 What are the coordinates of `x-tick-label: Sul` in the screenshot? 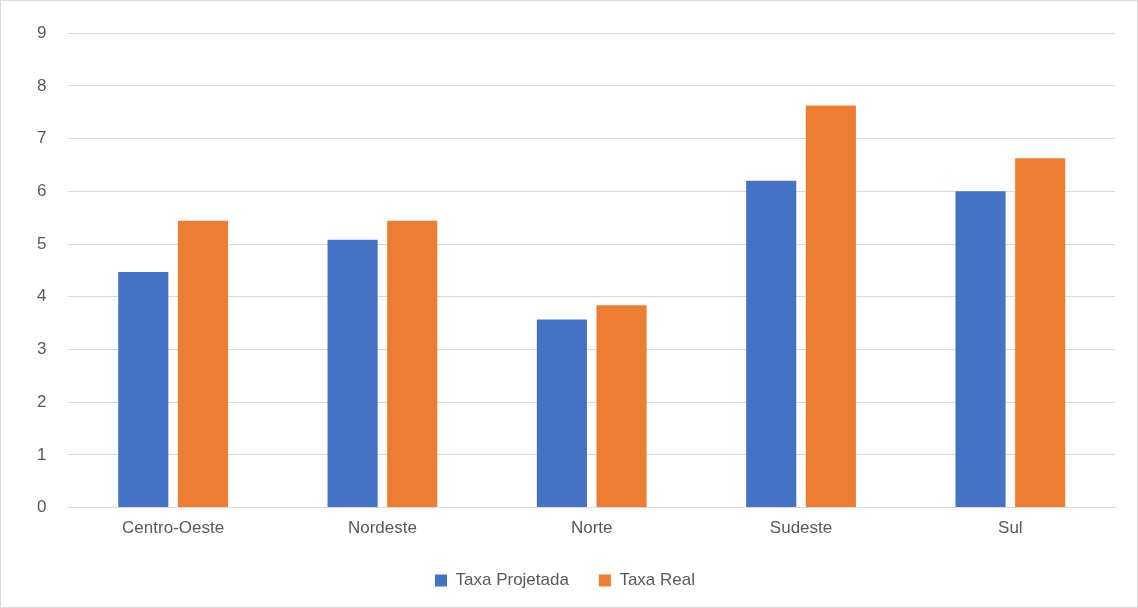 It's located at (1010, 528).